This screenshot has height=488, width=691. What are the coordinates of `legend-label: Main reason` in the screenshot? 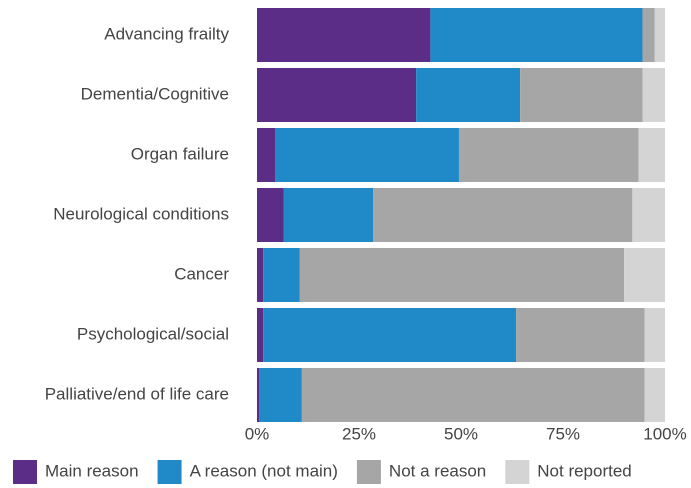 It's located at (92, 470).